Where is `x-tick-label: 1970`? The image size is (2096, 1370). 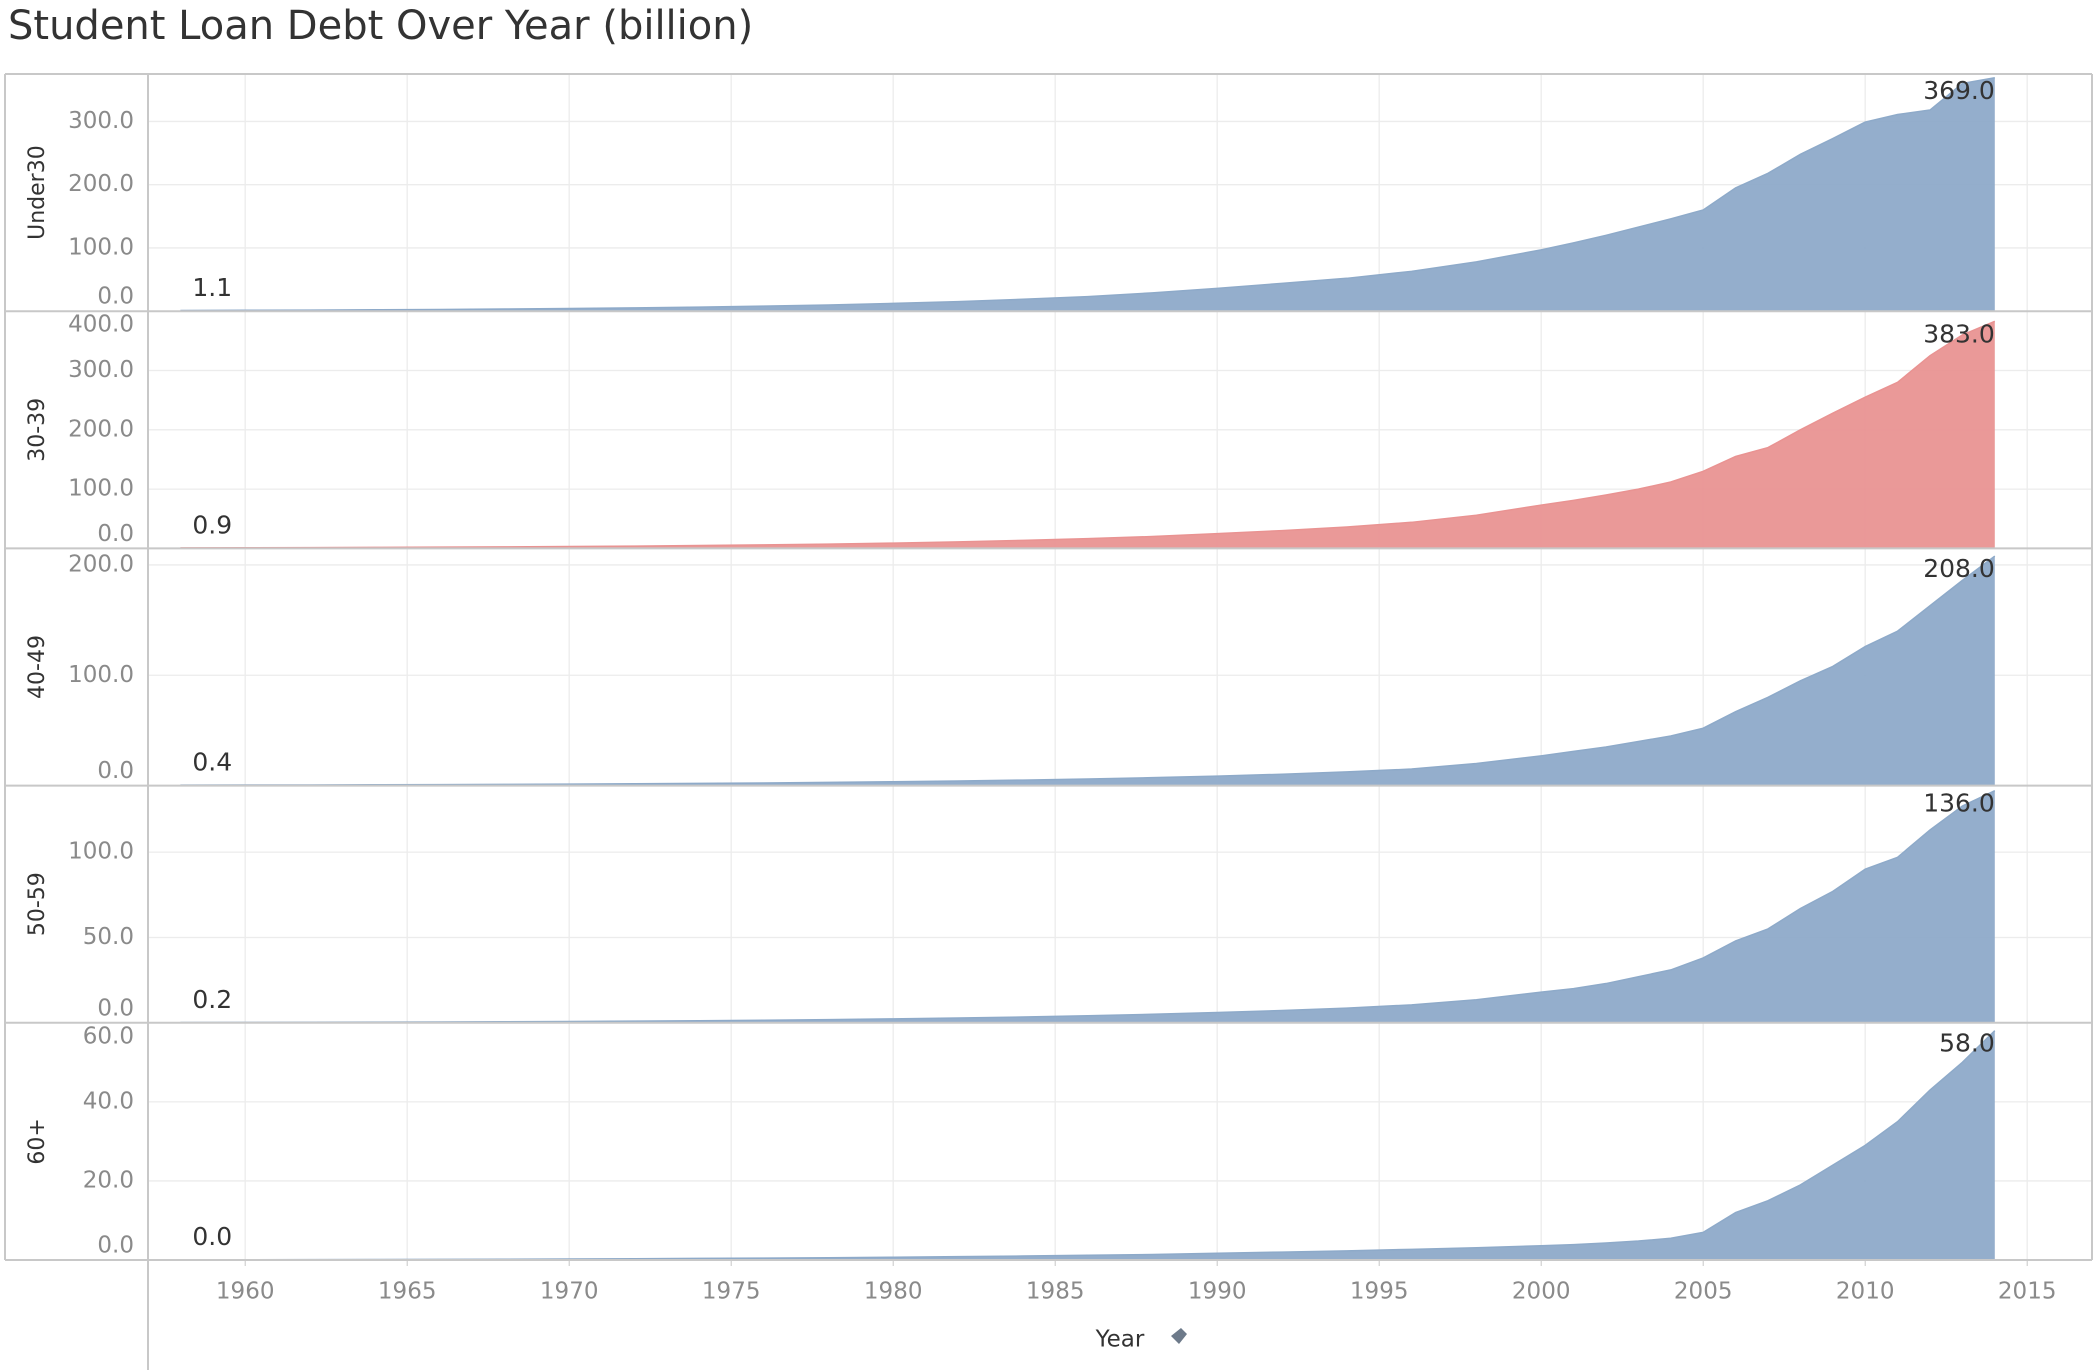
x-tick-label: 1970 is located at coordinates (569, 1292).